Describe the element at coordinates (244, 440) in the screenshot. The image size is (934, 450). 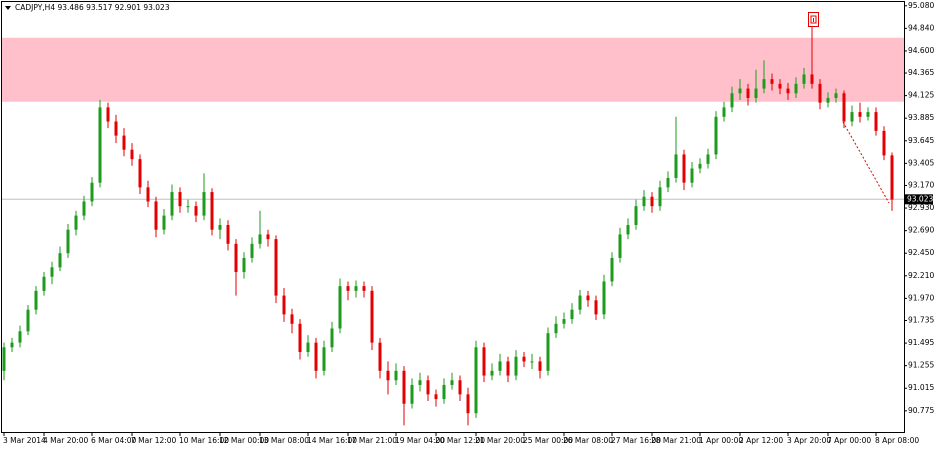
I see `x-tick-label: 12 Mar 00:00` at that location.